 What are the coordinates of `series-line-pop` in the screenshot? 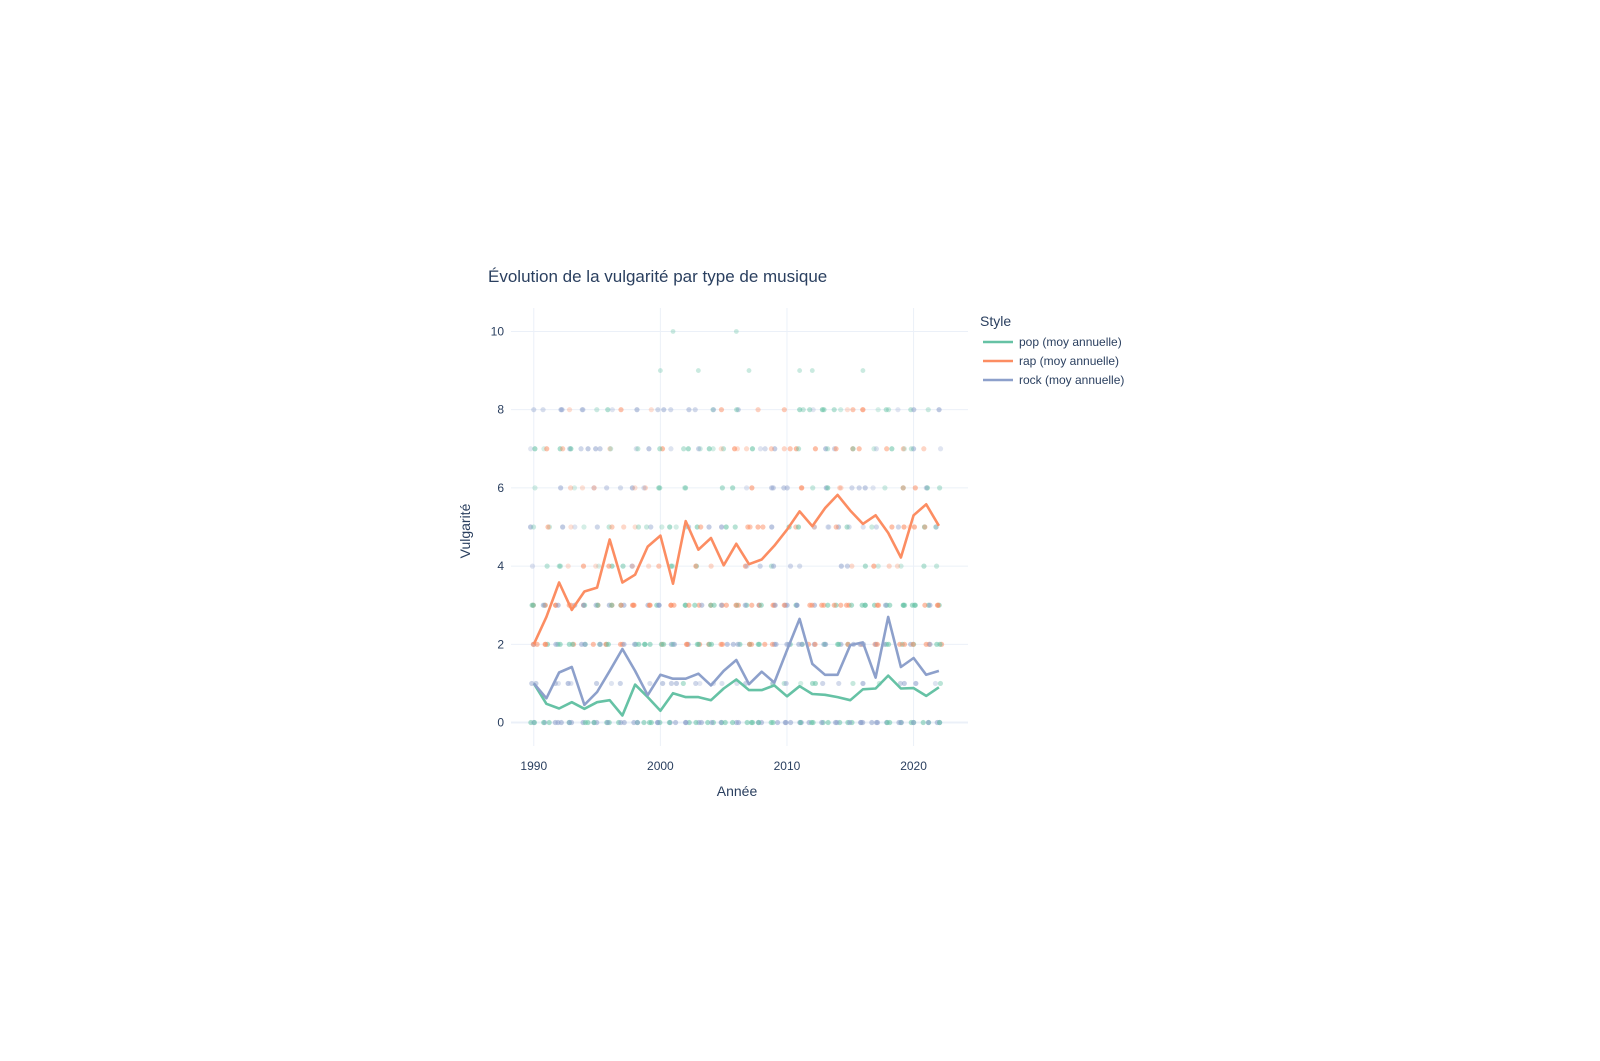 It's located at (736, 695).